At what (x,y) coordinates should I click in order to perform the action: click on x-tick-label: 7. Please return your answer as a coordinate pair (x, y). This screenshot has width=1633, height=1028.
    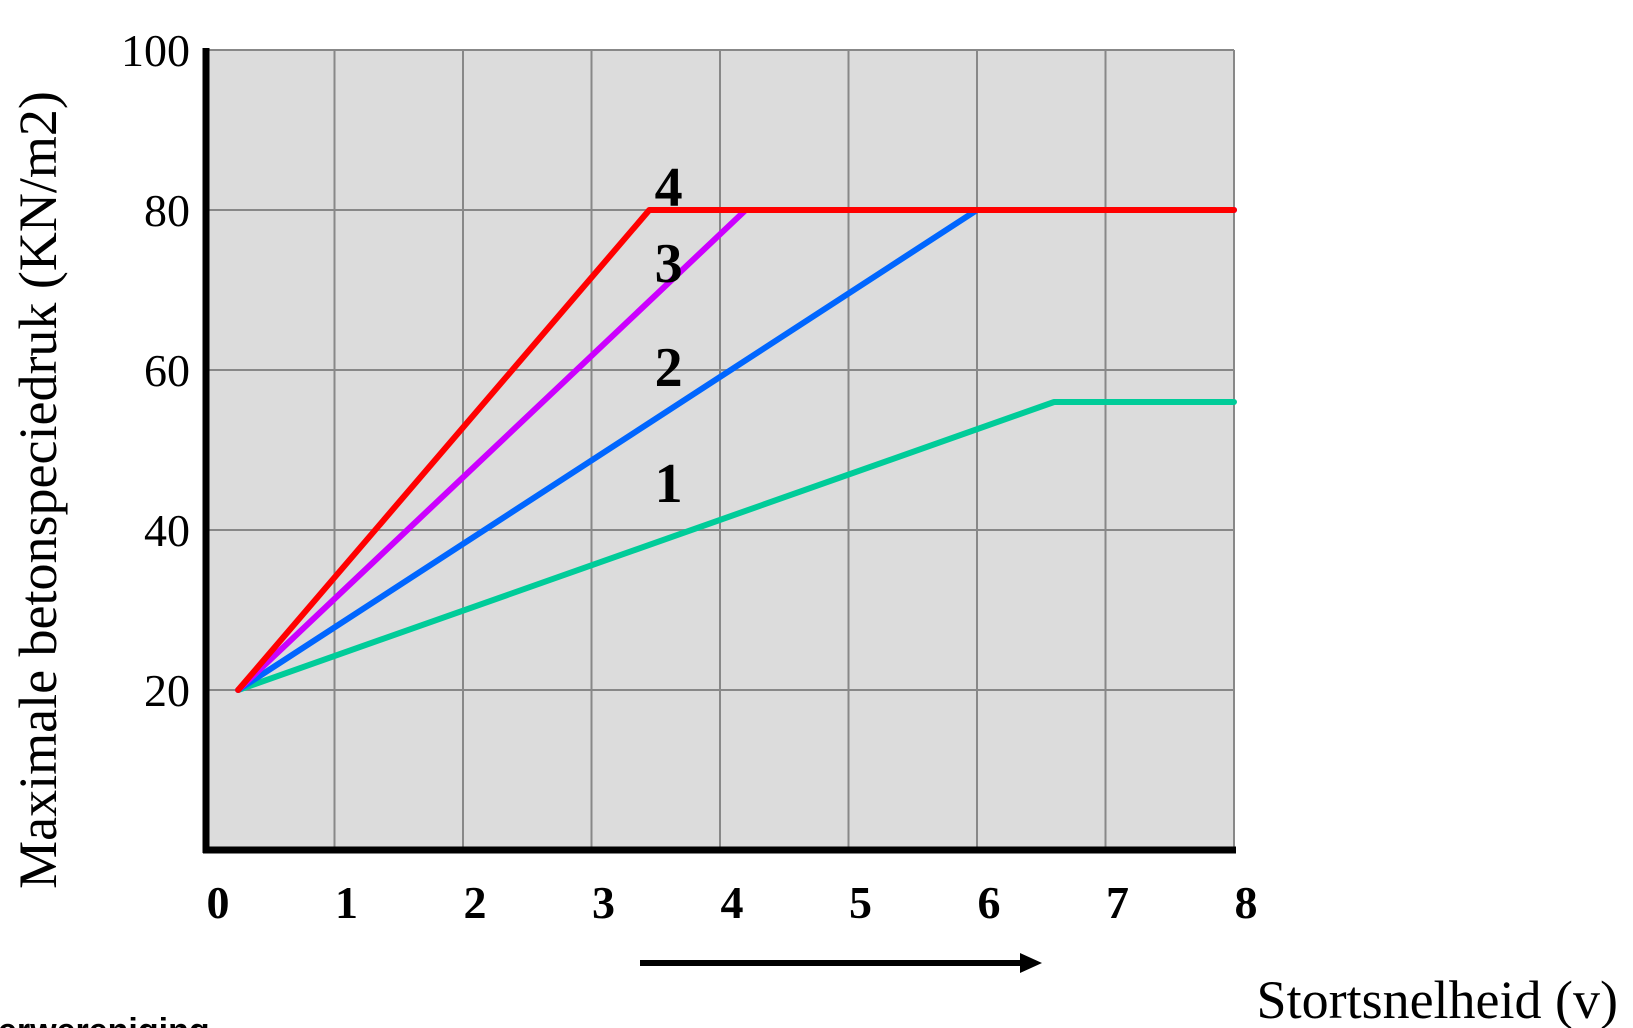
    Looking at the image, I should click on (1117, 902).